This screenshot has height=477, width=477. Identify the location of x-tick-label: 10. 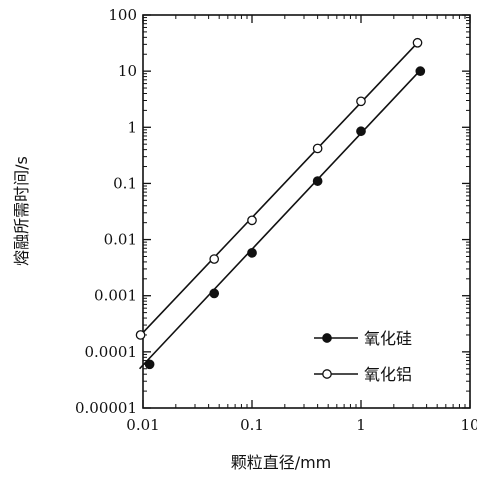
(468, 425).